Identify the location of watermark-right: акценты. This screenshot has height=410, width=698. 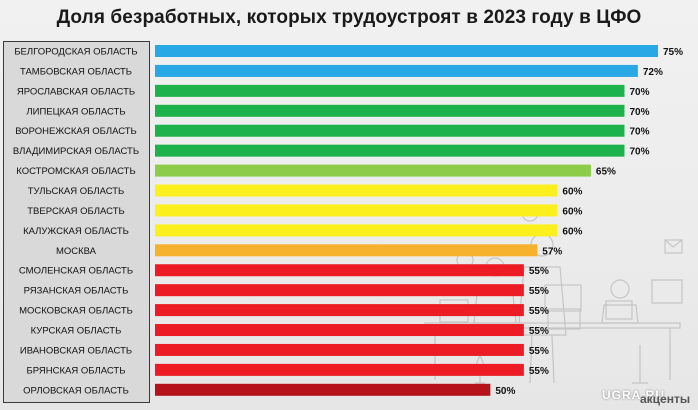
(665, 399).